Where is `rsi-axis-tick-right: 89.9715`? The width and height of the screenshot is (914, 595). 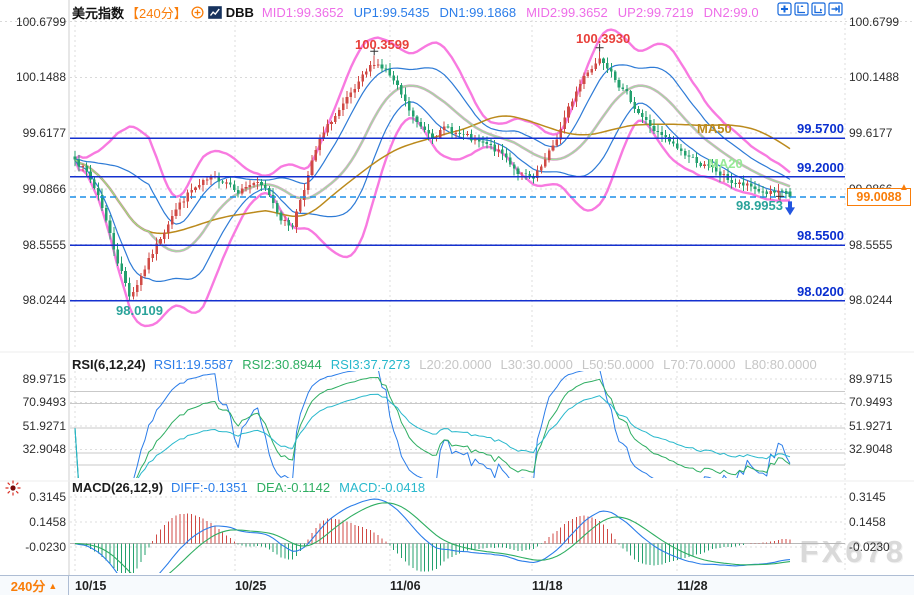
rsi-axis-tick-right: 89.9715 is located at coordinates (871, 379).